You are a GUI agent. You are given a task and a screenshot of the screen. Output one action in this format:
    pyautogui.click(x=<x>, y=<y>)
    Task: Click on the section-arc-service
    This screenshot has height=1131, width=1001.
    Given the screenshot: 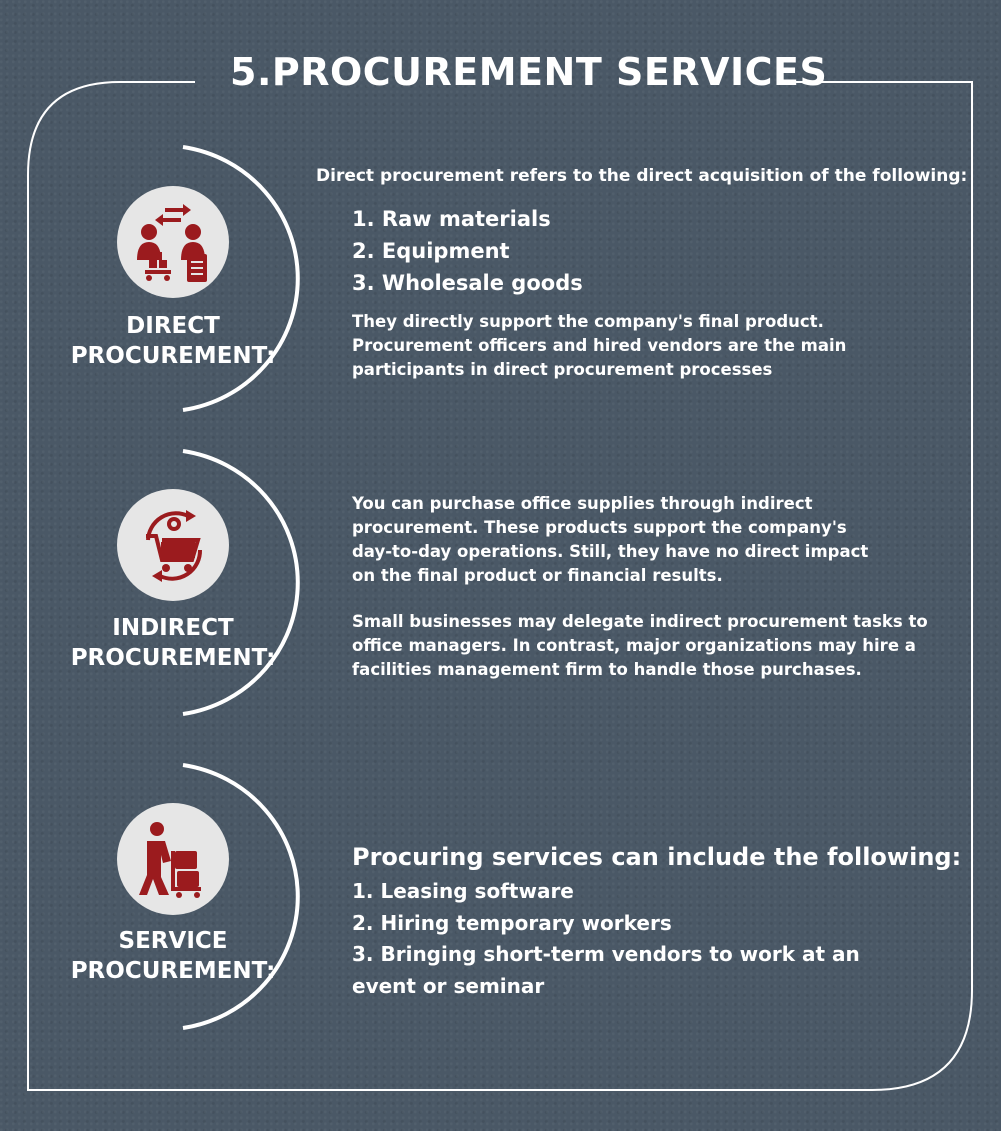 What is the action you would take?
    pyautogui.click(x=241, y=896)
    